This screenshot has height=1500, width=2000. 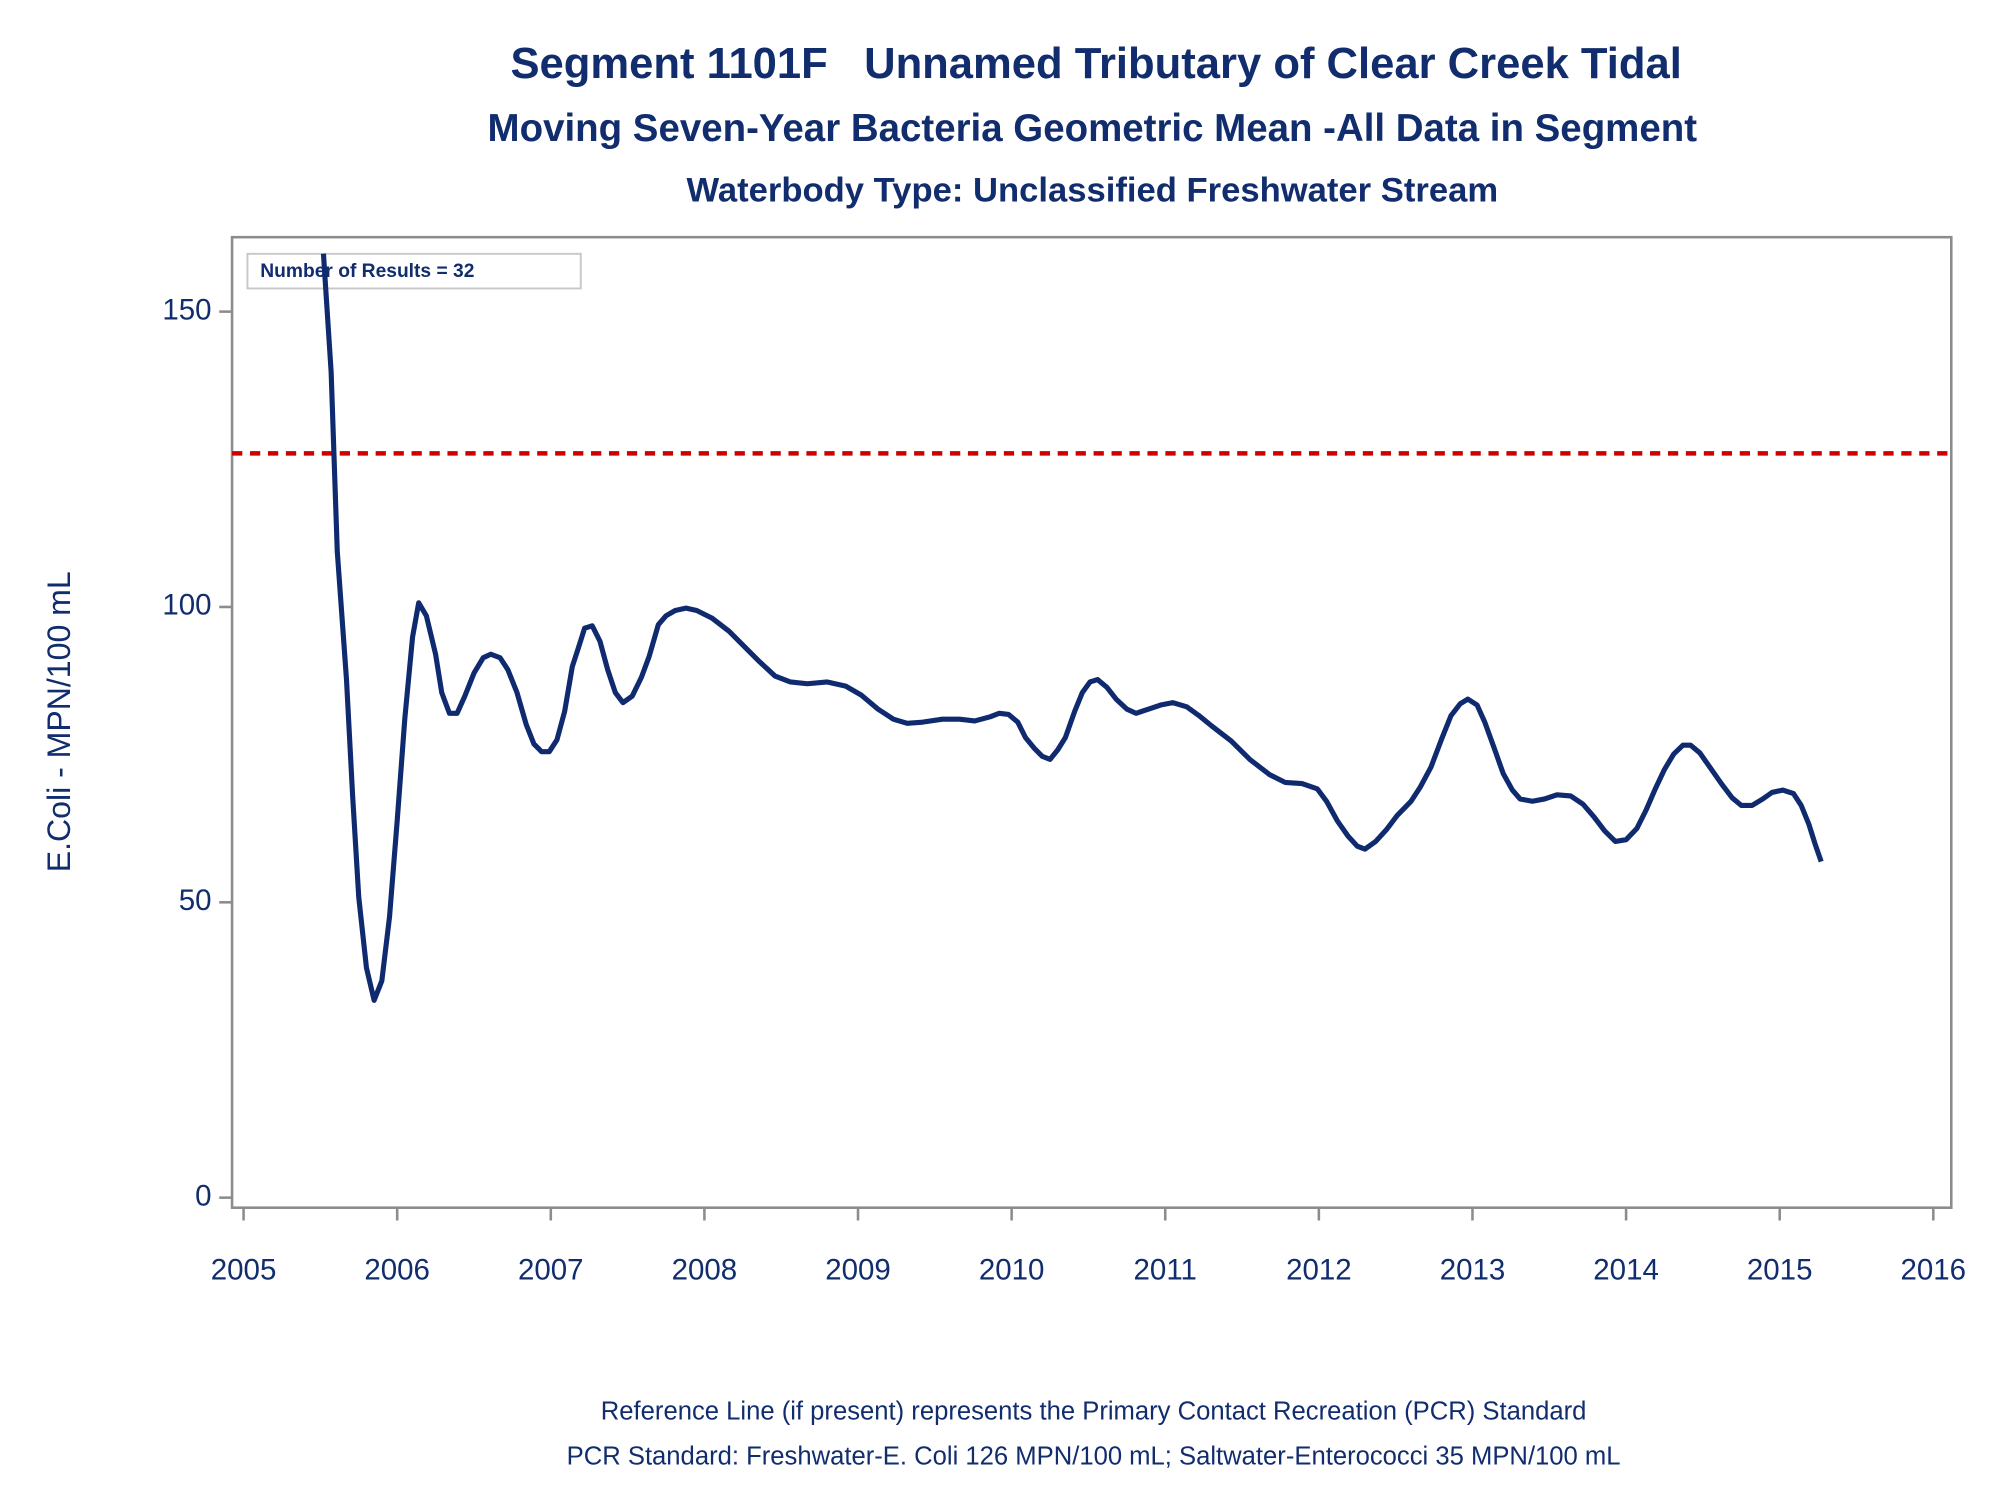 What do you see at coordinates (551, 1270) in the screenshot?
I see `x-tick-label: 2007` at bounding box center [551, 1270].